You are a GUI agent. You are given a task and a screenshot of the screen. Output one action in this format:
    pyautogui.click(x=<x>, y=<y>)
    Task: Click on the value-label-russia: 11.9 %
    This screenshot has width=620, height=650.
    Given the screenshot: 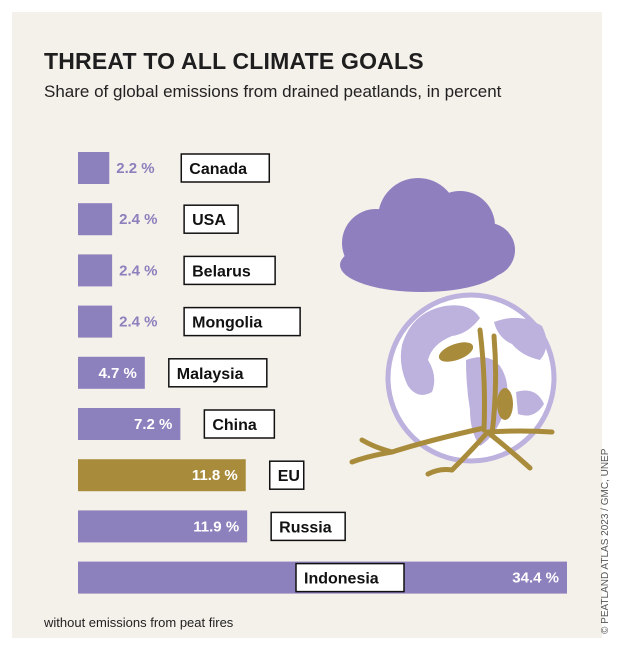 What is the action you would take?
    pyautogui.click(x=216, y=526)
    